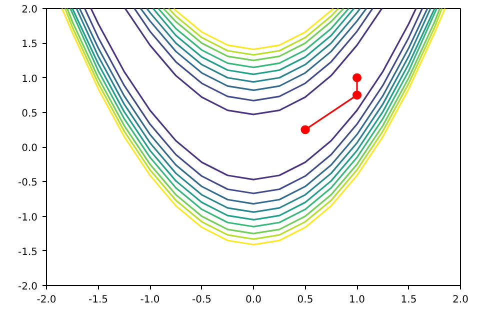 The width and height of the screenshot is (478, 311). What do you see at coordinates (30, 148) in the screenshot?
I see `y-tick-label: 0.0` at bounding box center [30, 148].